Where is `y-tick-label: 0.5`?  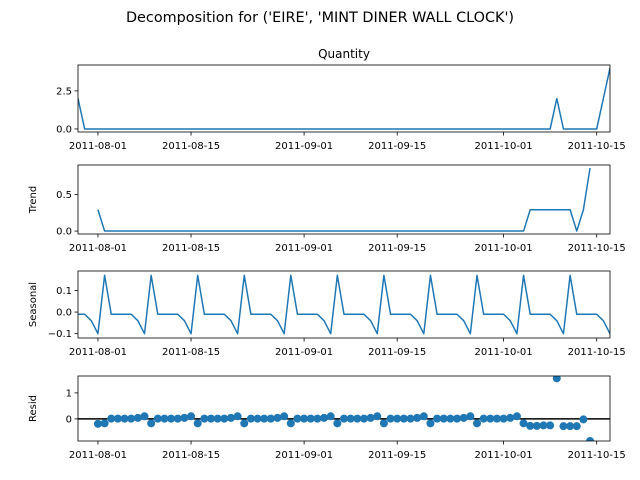
y-tick-label: 0.5 is located at coordinates (64, 195).